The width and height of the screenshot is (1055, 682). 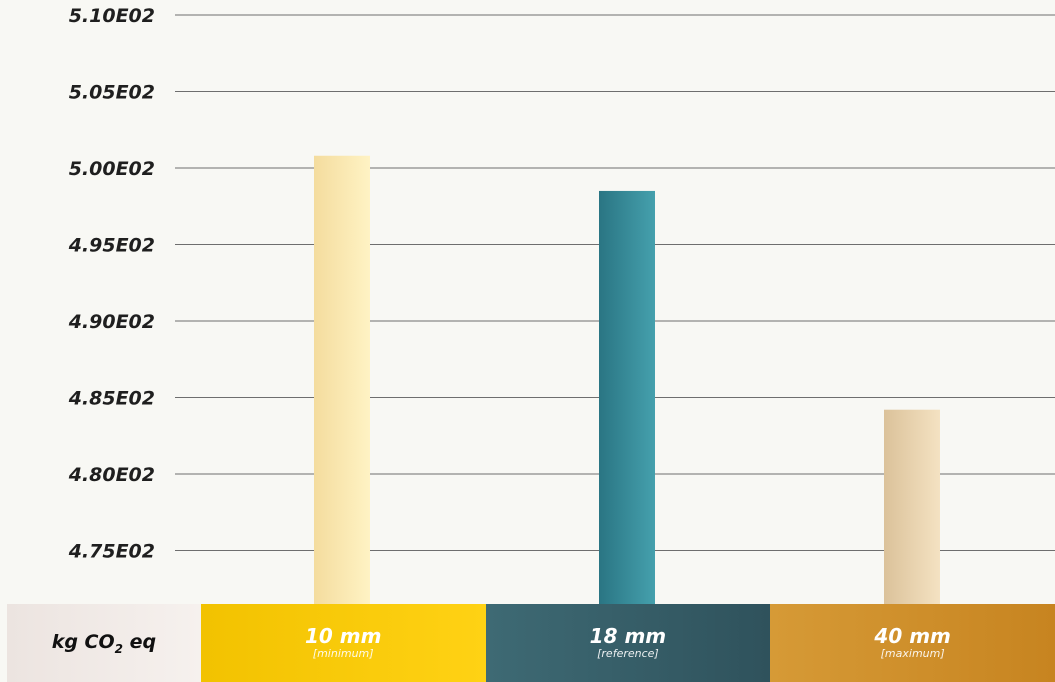 What do you see at coordinates (342, 379) in the screenshot?
I see `bar-10mm` at bounding box center [342, 379].